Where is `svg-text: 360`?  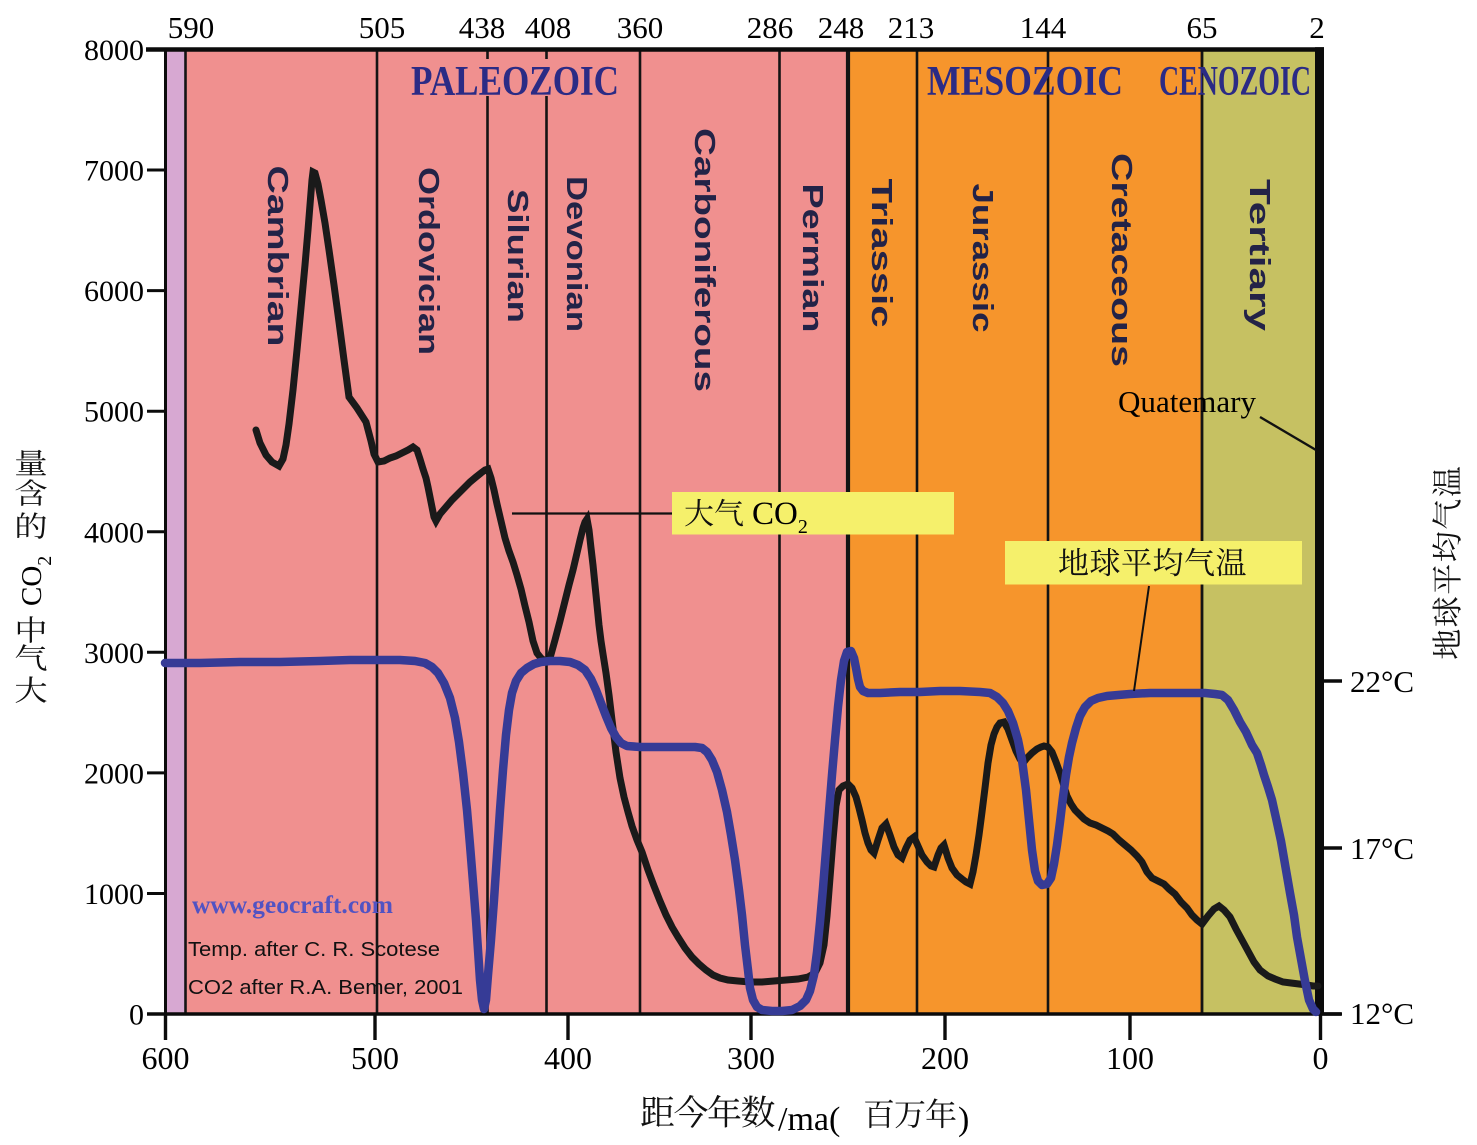
svg-text: 360 is located at coordinates (640, 27).